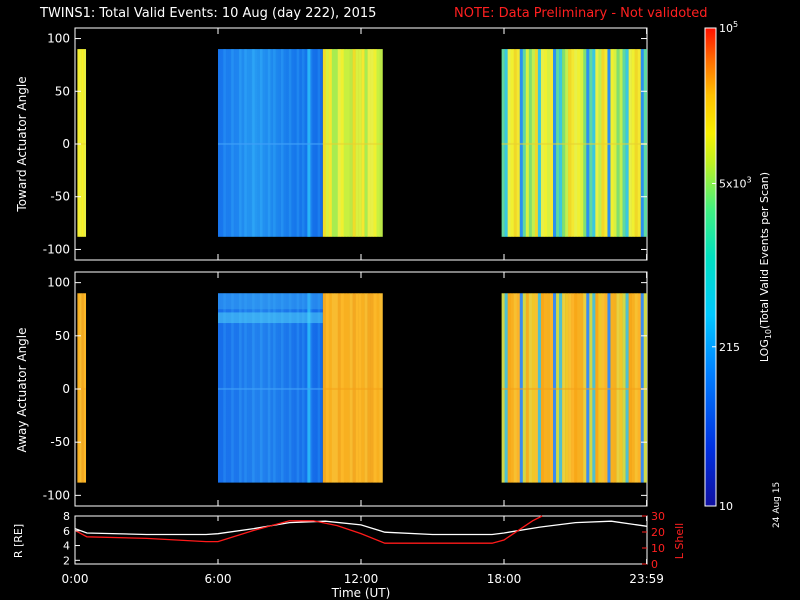  Describe the element at coordinates (66, 560) in the screenshot. I see `ytick-label: 2` at that location.